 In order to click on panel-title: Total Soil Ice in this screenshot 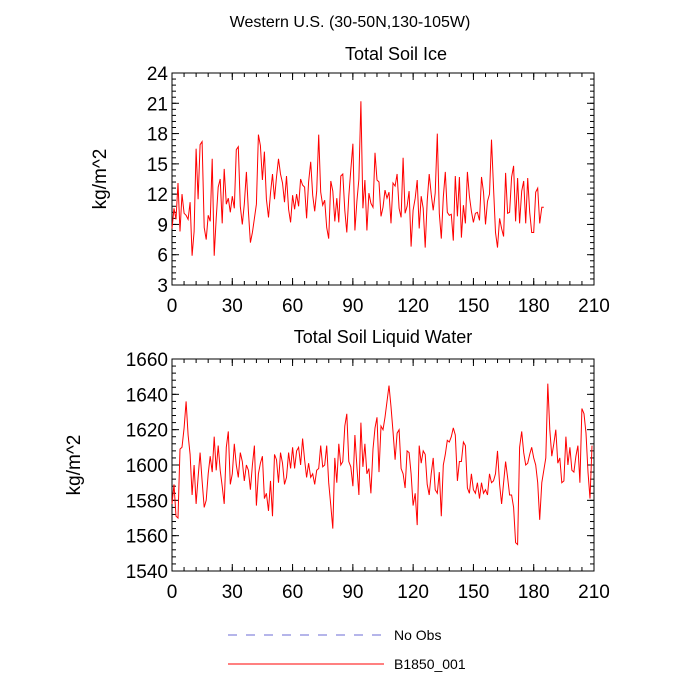, I will do `click(396, 54)`.